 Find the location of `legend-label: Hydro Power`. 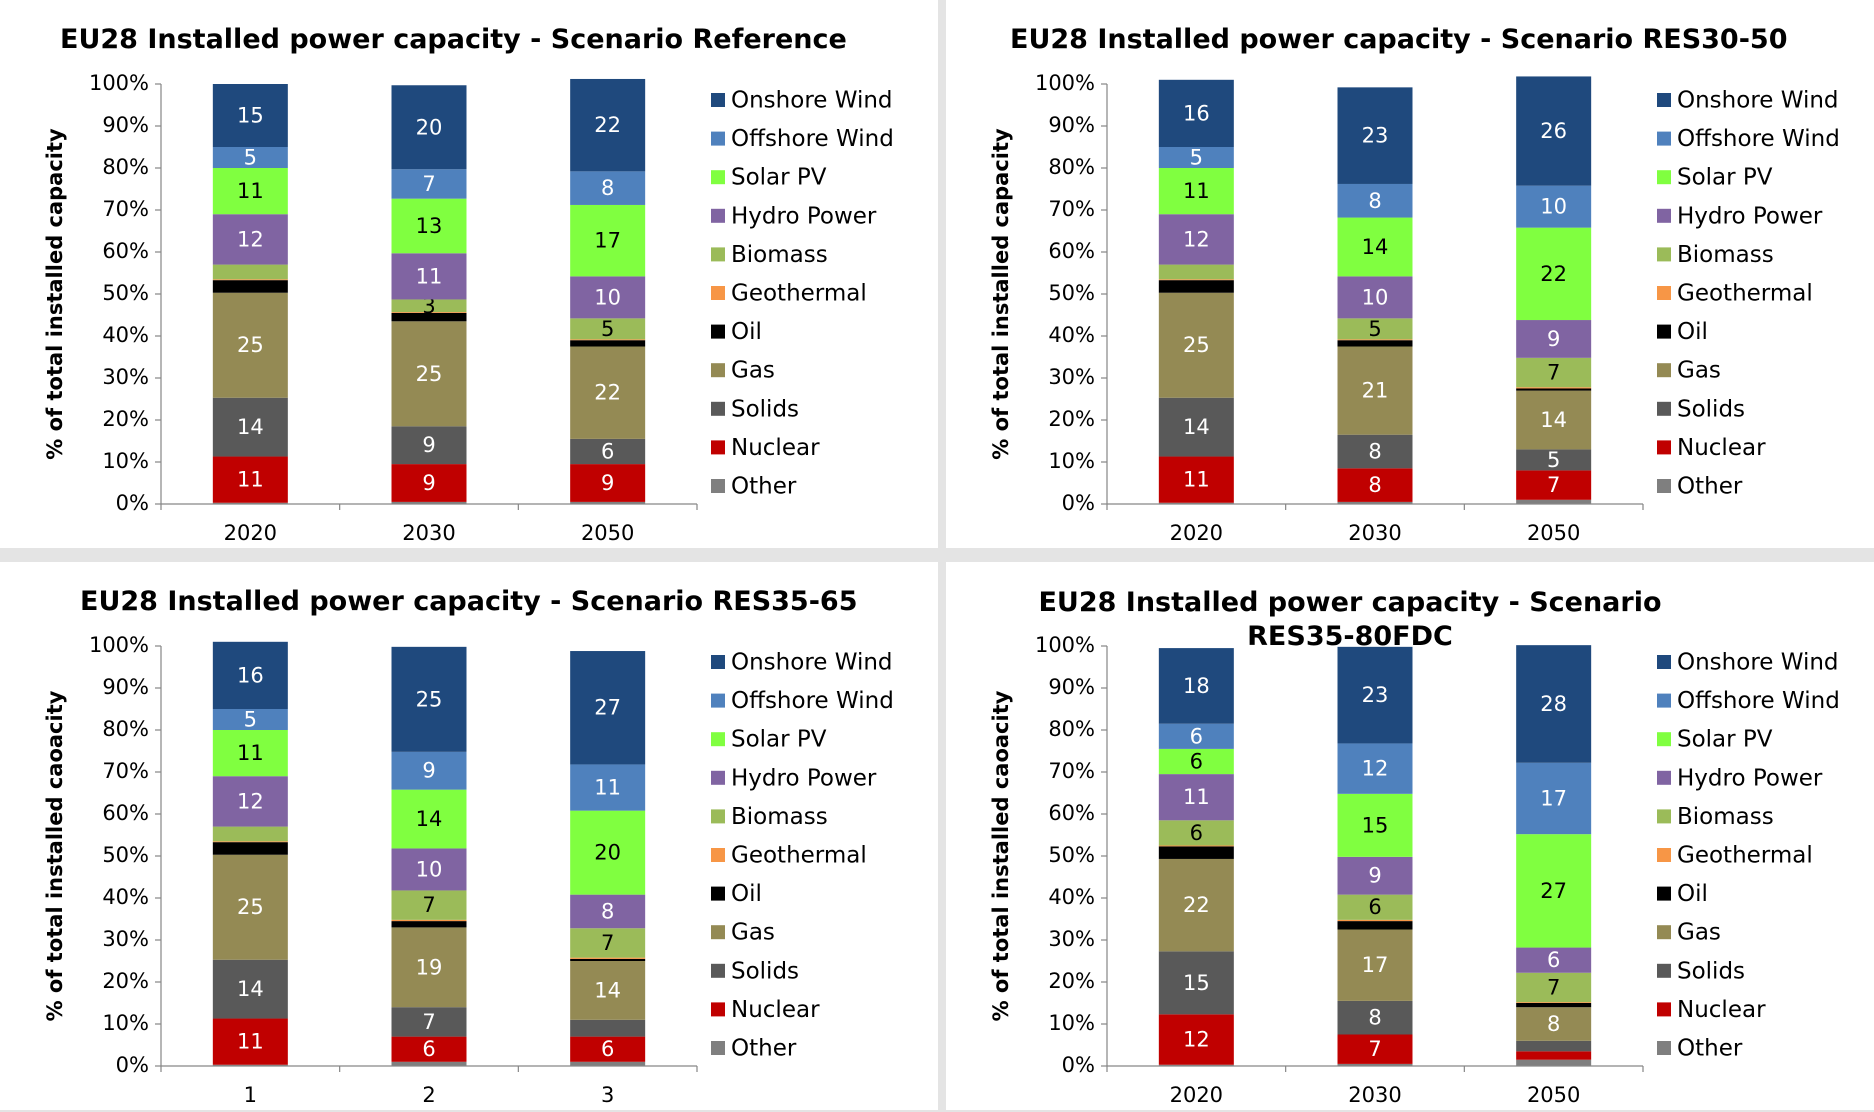

legend-label: Hydro Power is located at coordinates (1750, 778).